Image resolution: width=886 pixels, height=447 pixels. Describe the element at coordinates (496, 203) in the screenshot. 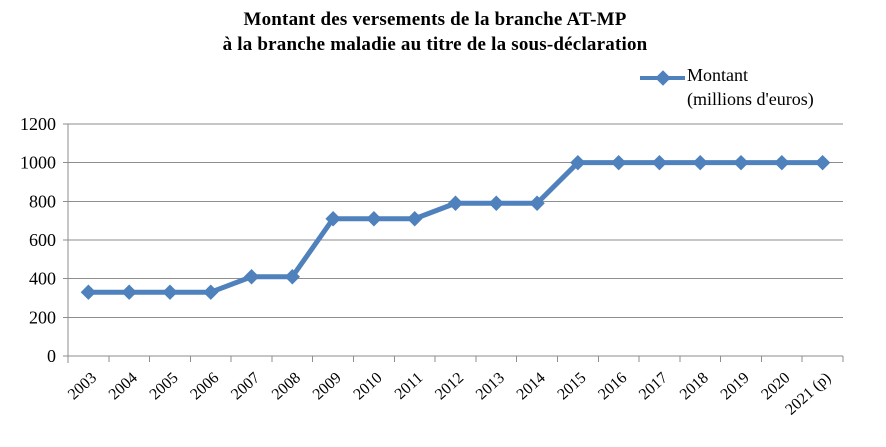

I see `data-point-2013` at that location.